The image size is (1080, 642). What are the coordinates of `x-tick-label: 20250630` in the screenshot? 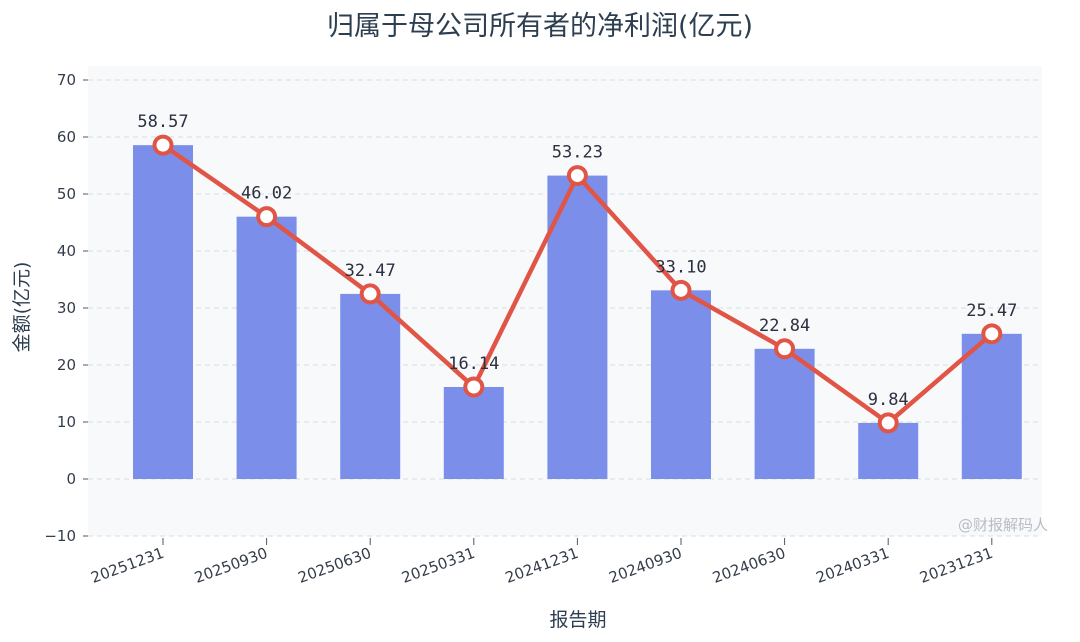 It's located at (335, 565).